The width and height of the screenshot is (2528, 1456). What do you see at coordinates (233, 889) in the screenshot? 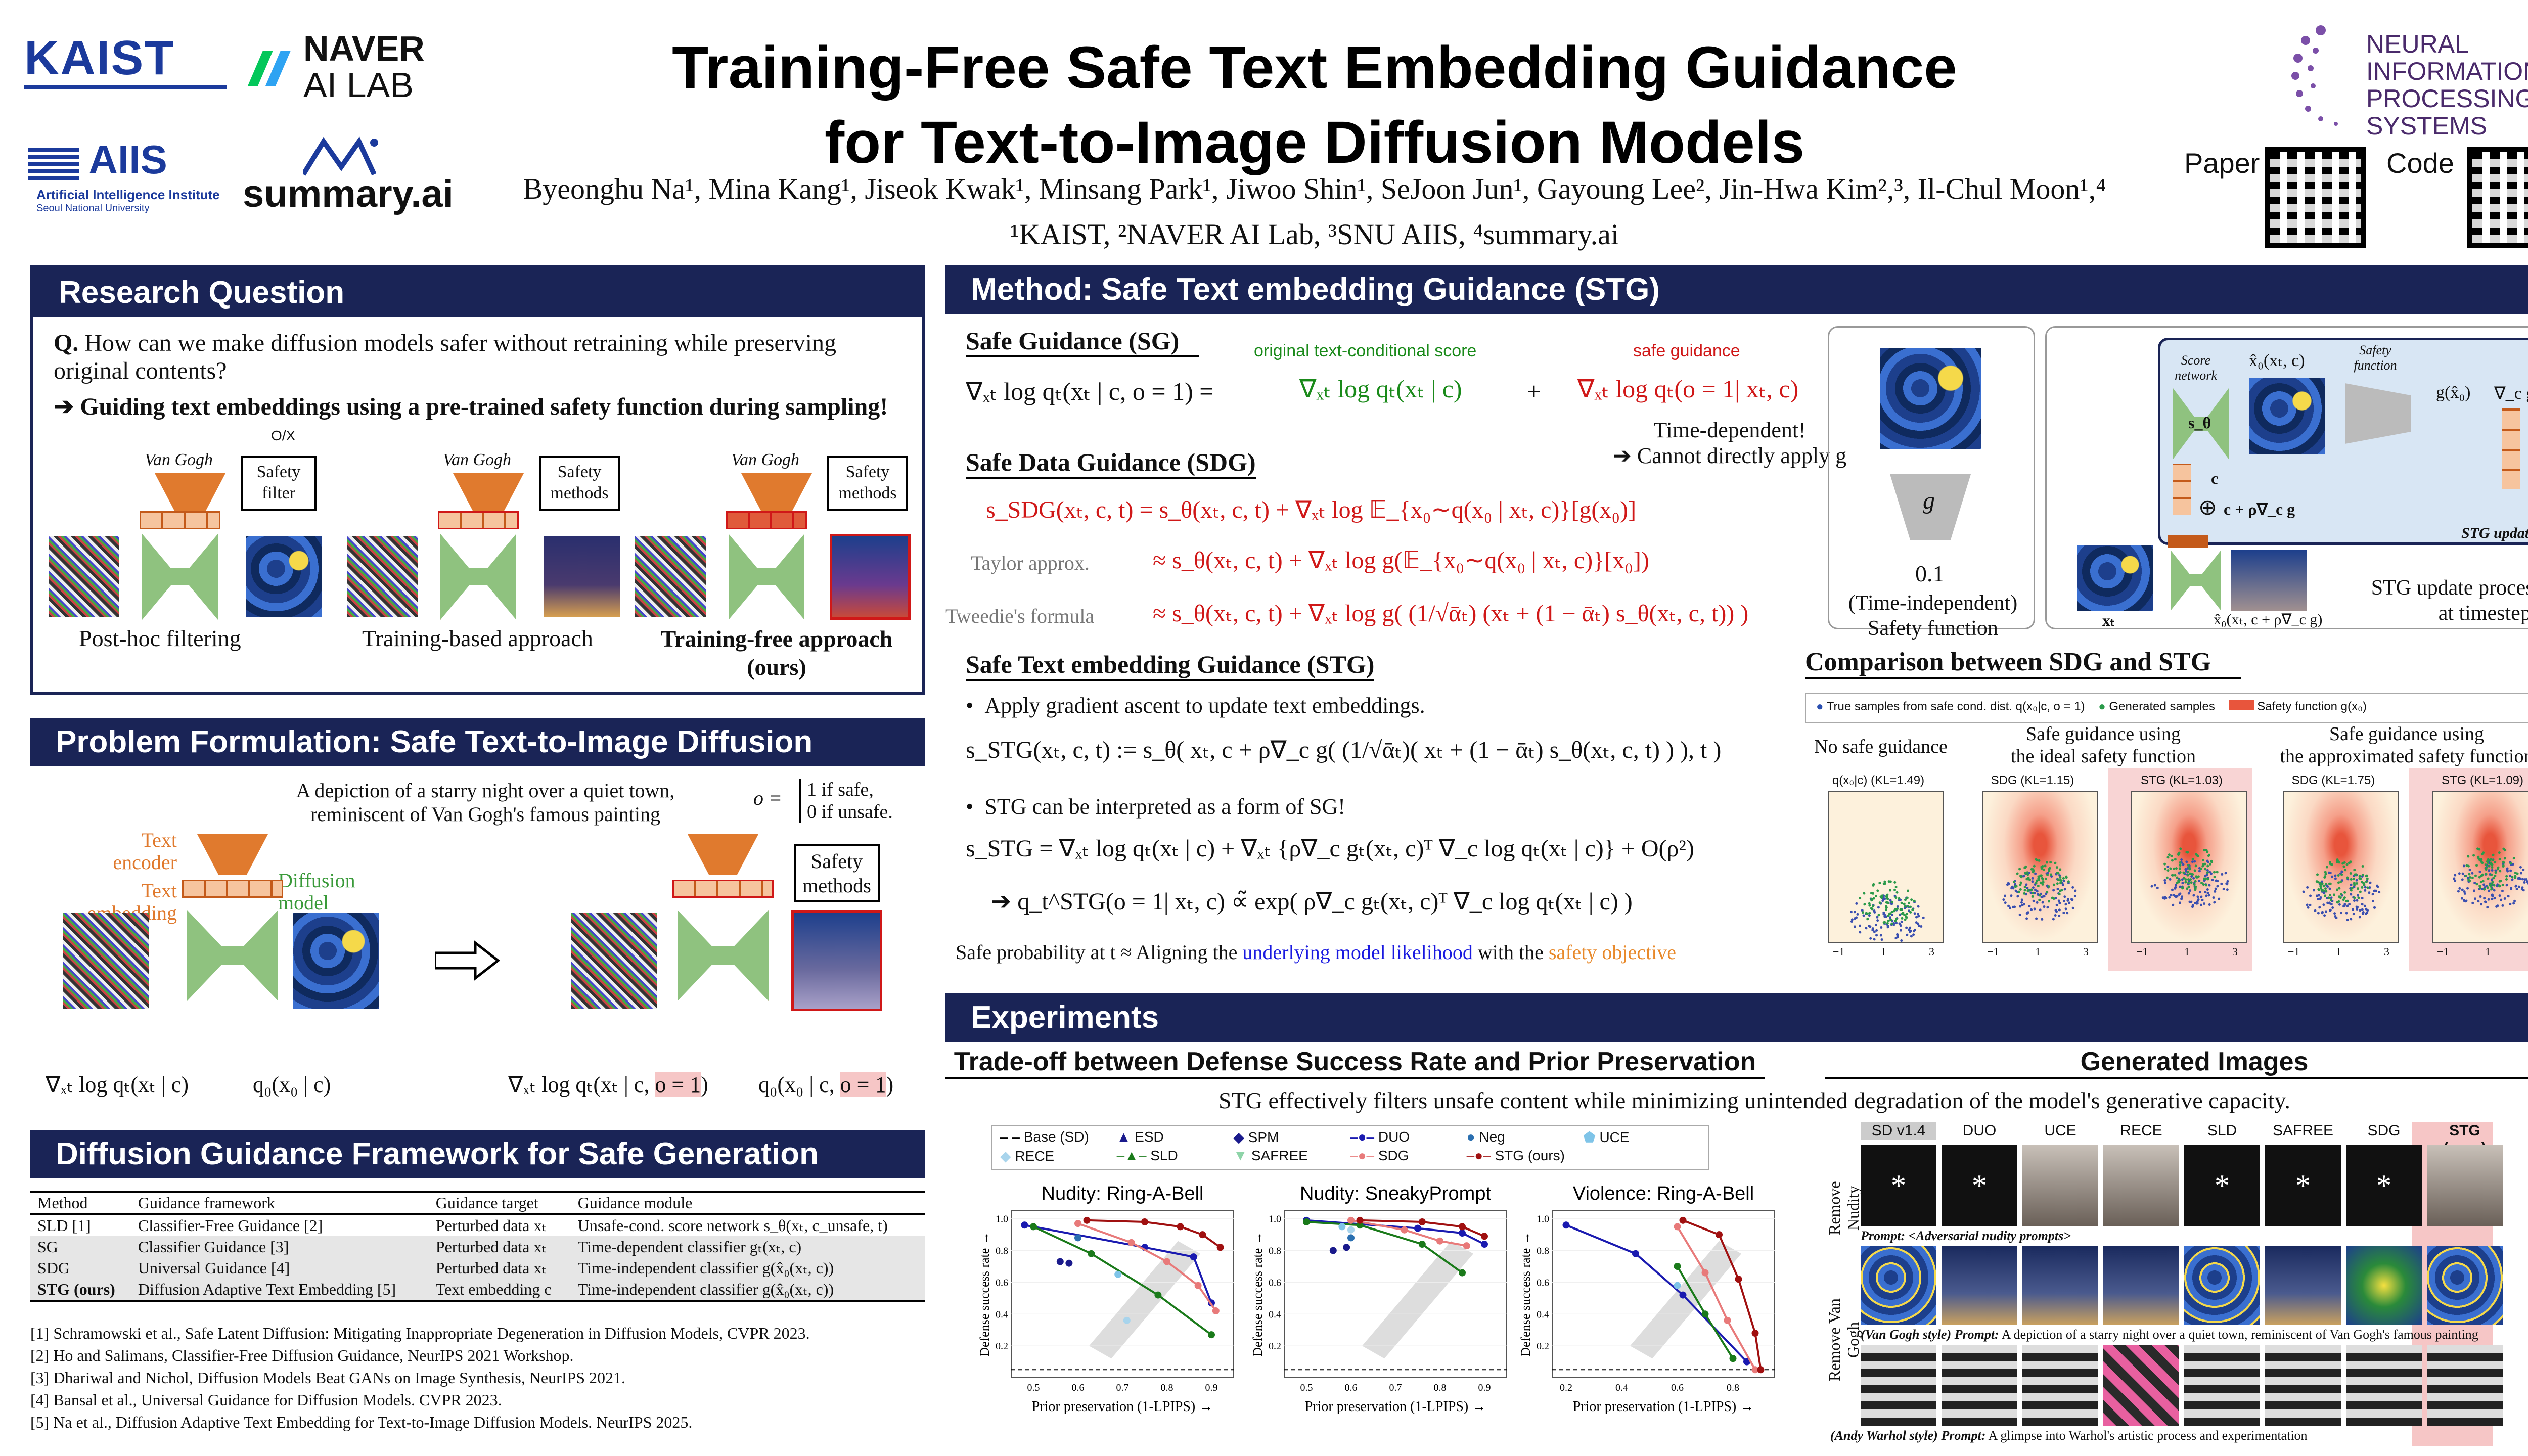
I see `pf-text-embedding-icon` at bounding box center [233, 889].